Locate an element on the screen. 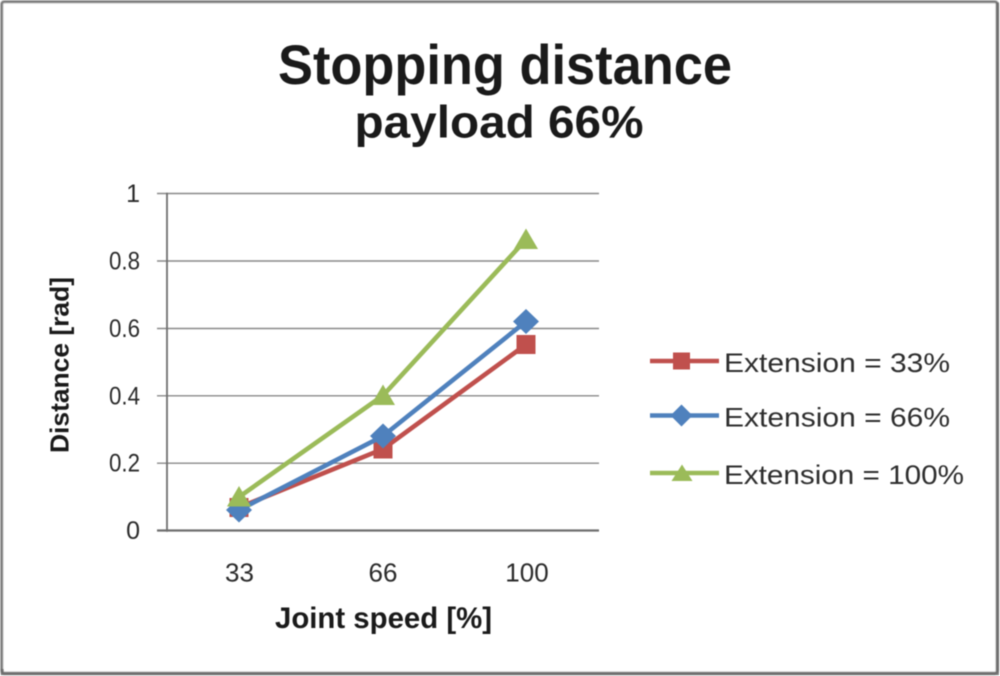 The height and width of the screenshot is (676, 1000). svg-text: 0.2 is located at coordinates (124, 464).